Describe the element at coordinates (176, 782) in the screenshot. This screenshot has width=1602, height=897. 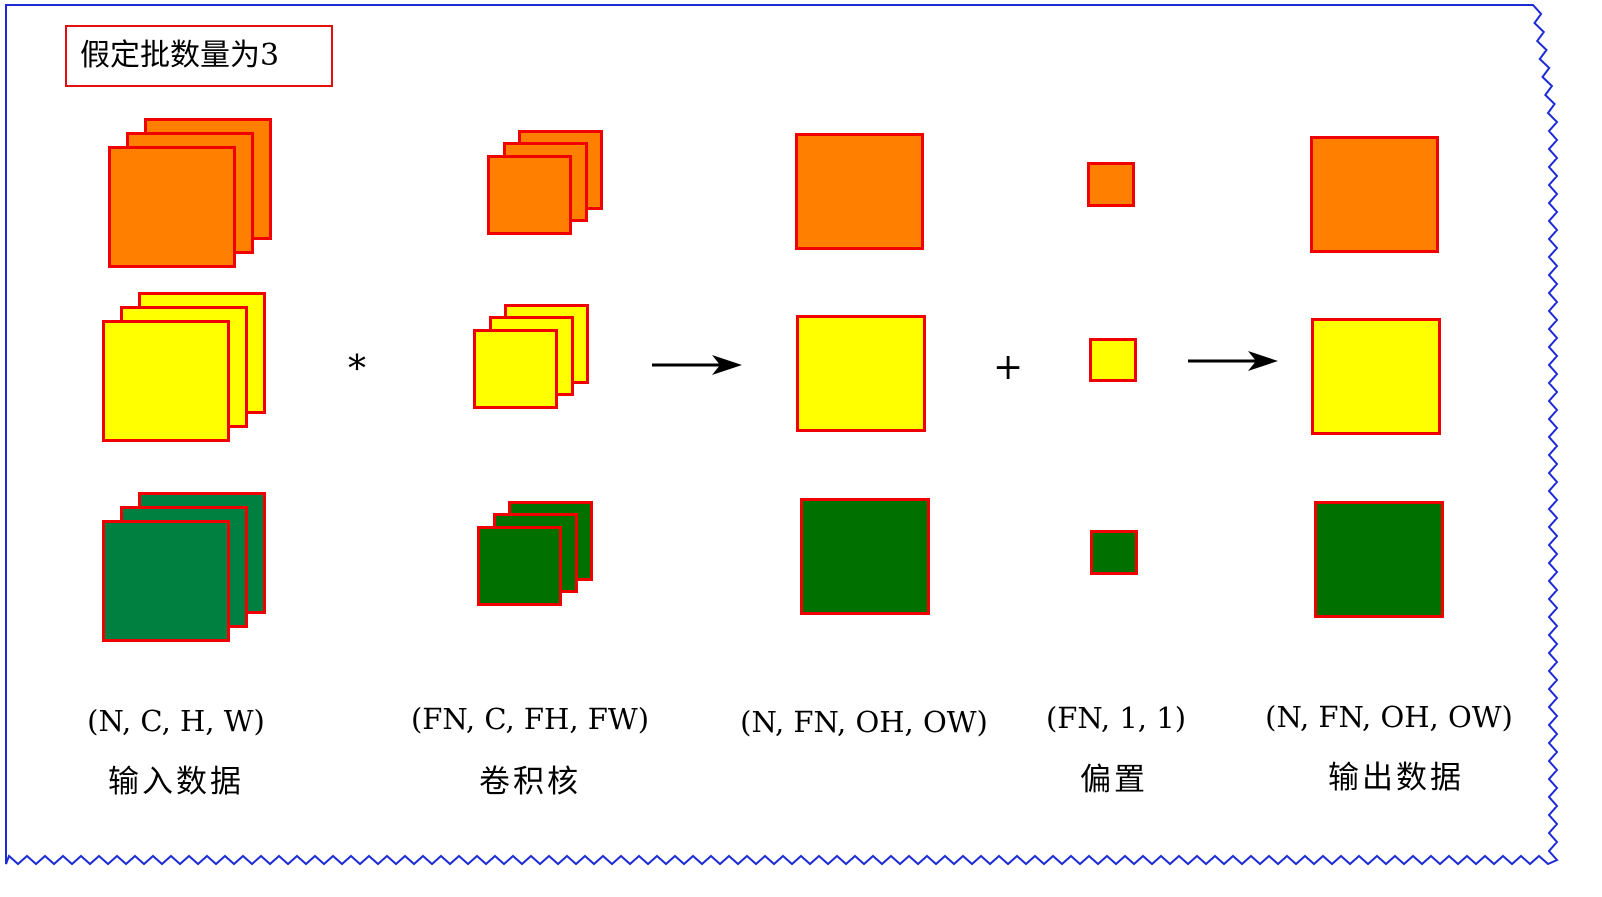
I see `input-data-label: 输入数据` at that location.